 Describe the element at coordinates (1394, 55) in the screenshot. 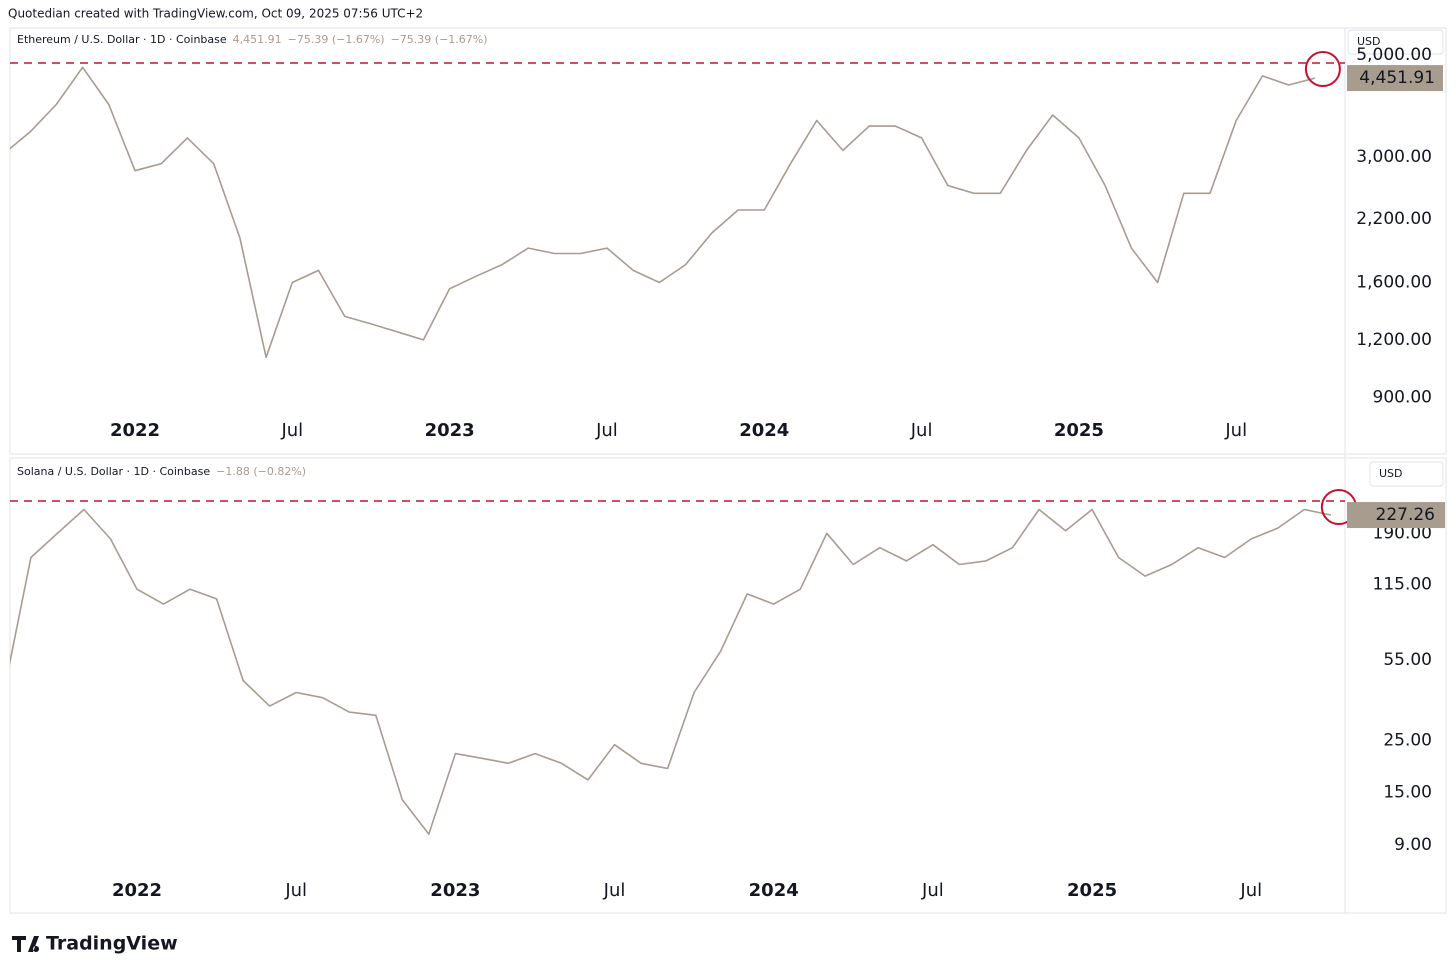

I see `y-tick-label: 5,000.00` at that location.